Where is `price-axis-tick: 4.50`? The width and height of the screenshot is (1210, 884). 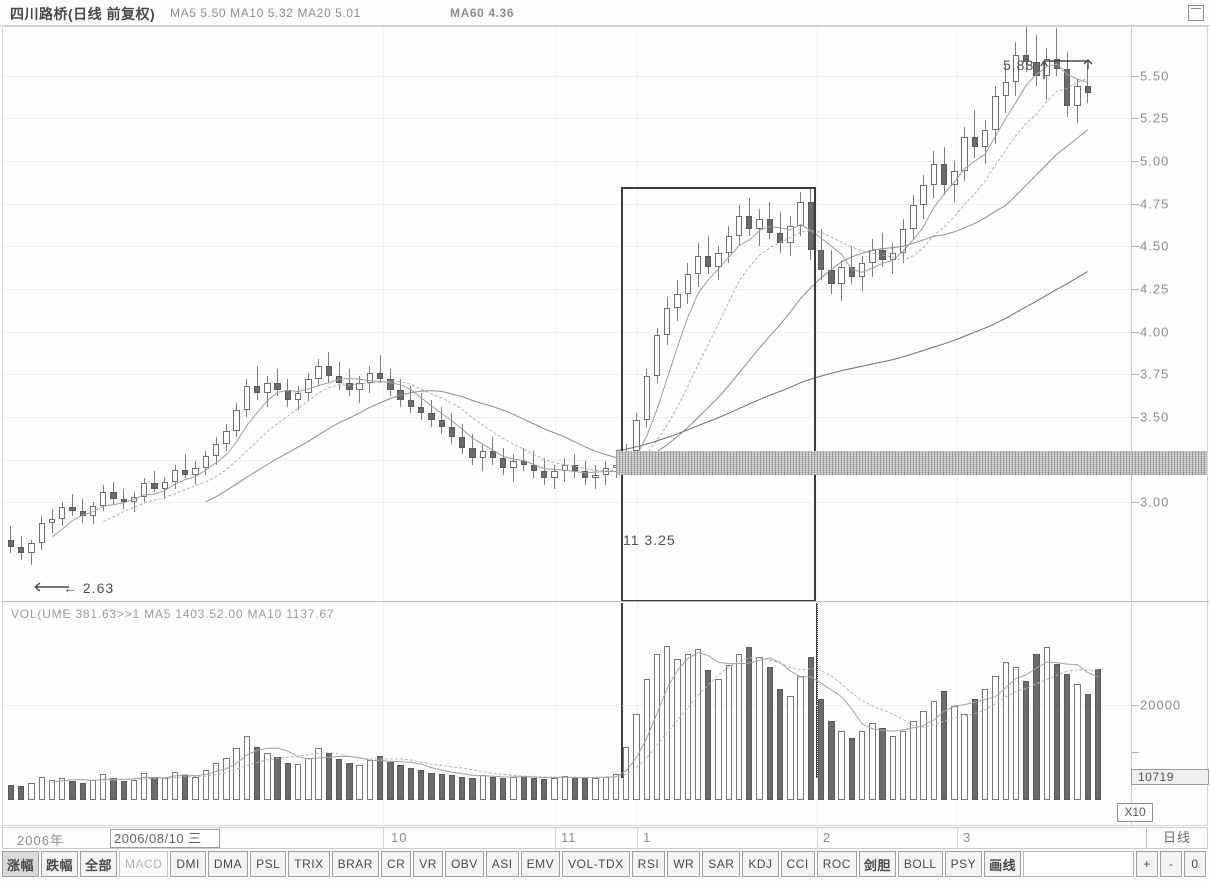
price-axis-tick: 4.50 is located at coordinates (1155, 246).